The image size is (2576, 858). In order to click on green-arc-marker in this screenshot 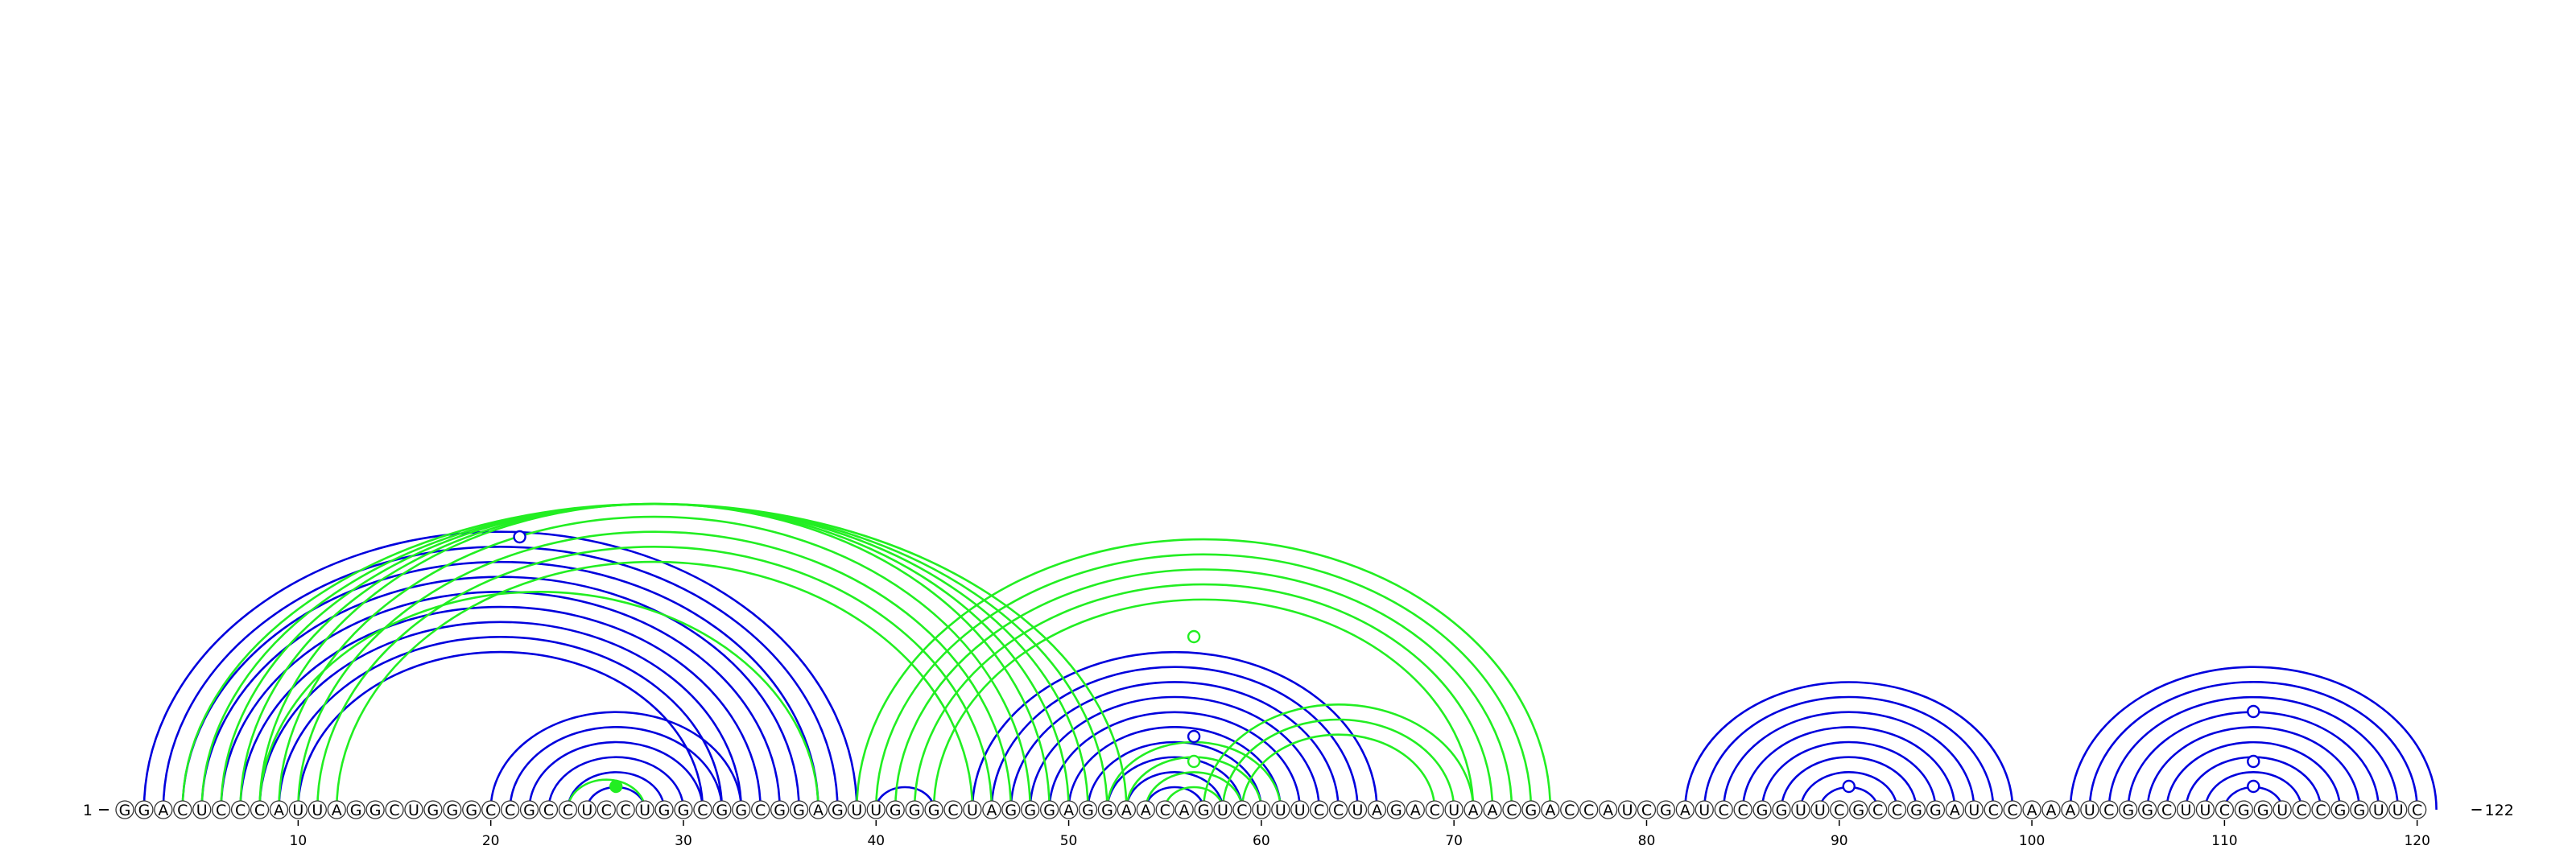, I will do `click(616, 786)`.